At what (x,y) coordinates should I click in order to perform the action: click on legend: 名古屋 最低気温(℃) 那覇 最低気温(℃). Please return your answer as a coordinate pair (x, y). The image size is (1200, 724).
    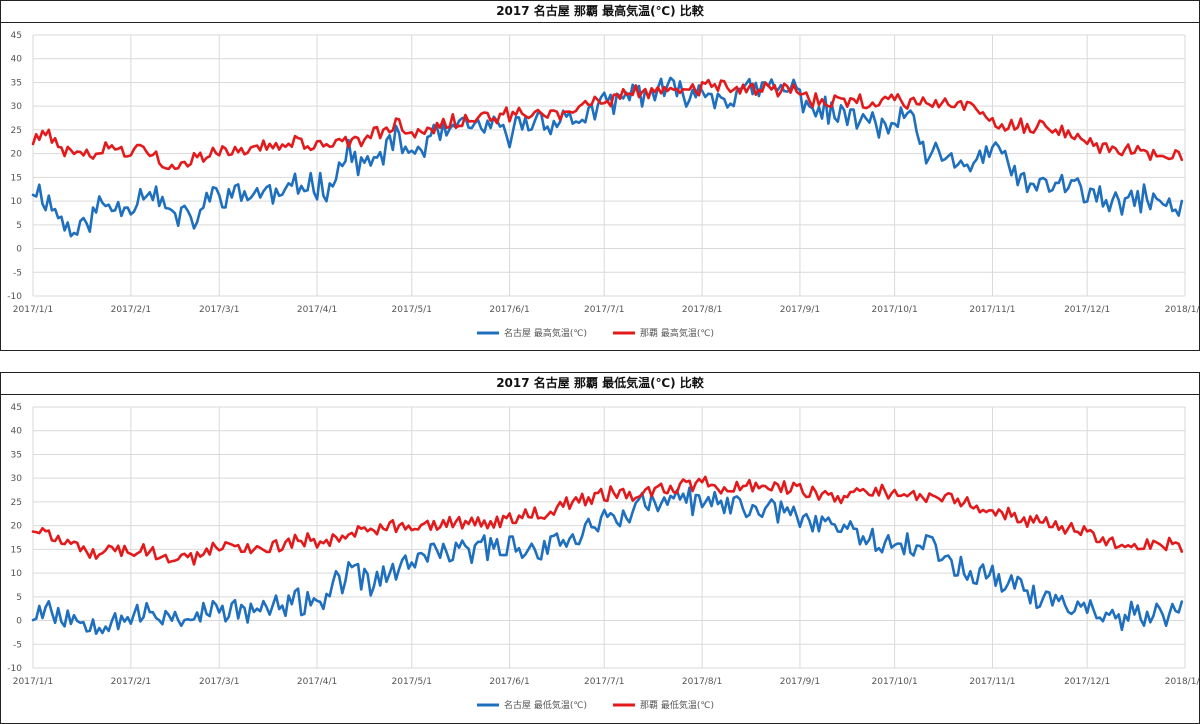
    Looking at the image, I should click on (595, 705).